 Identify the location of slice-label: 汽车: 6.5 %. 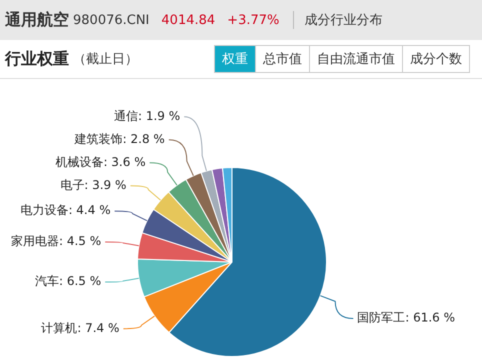
(68, 281).